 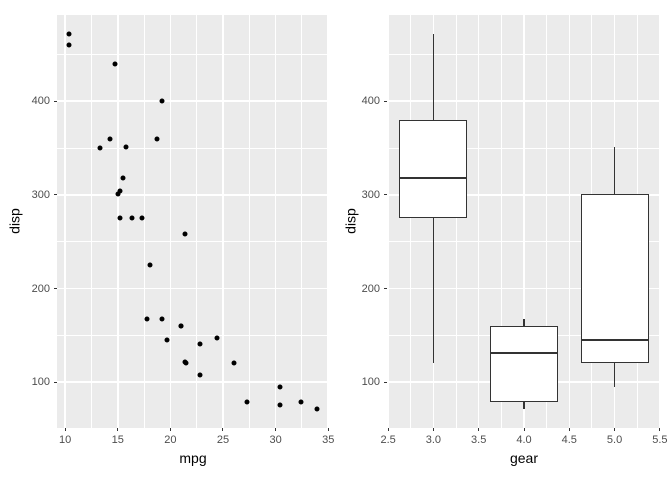 I want to click on x-tick-label: 3.5, so click(x=479, y=440).